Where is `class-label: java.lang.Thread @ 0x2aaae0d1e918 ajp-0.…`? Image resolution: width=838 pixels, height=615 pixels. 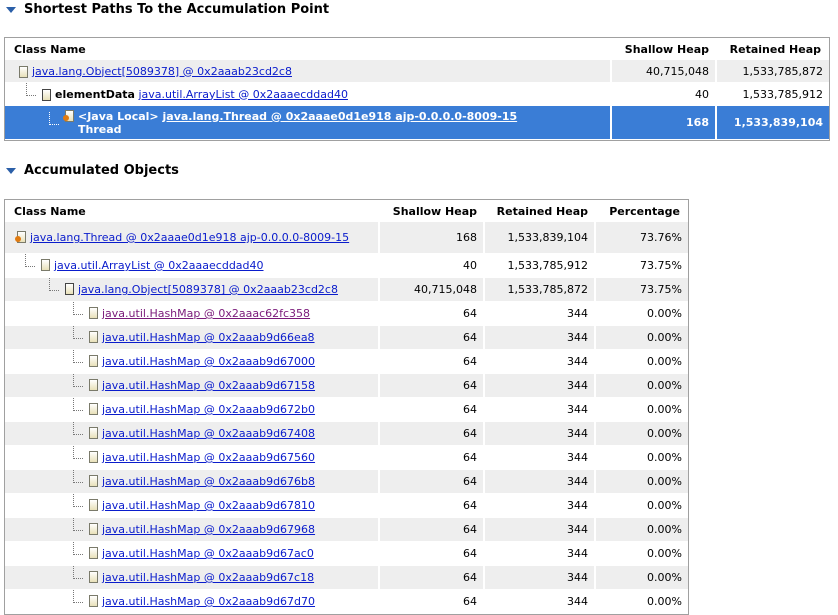 class-label: java.lang.Thread @ 0x2aaae0d1e918 ajp-0.… is located at coordinates (193, 237).